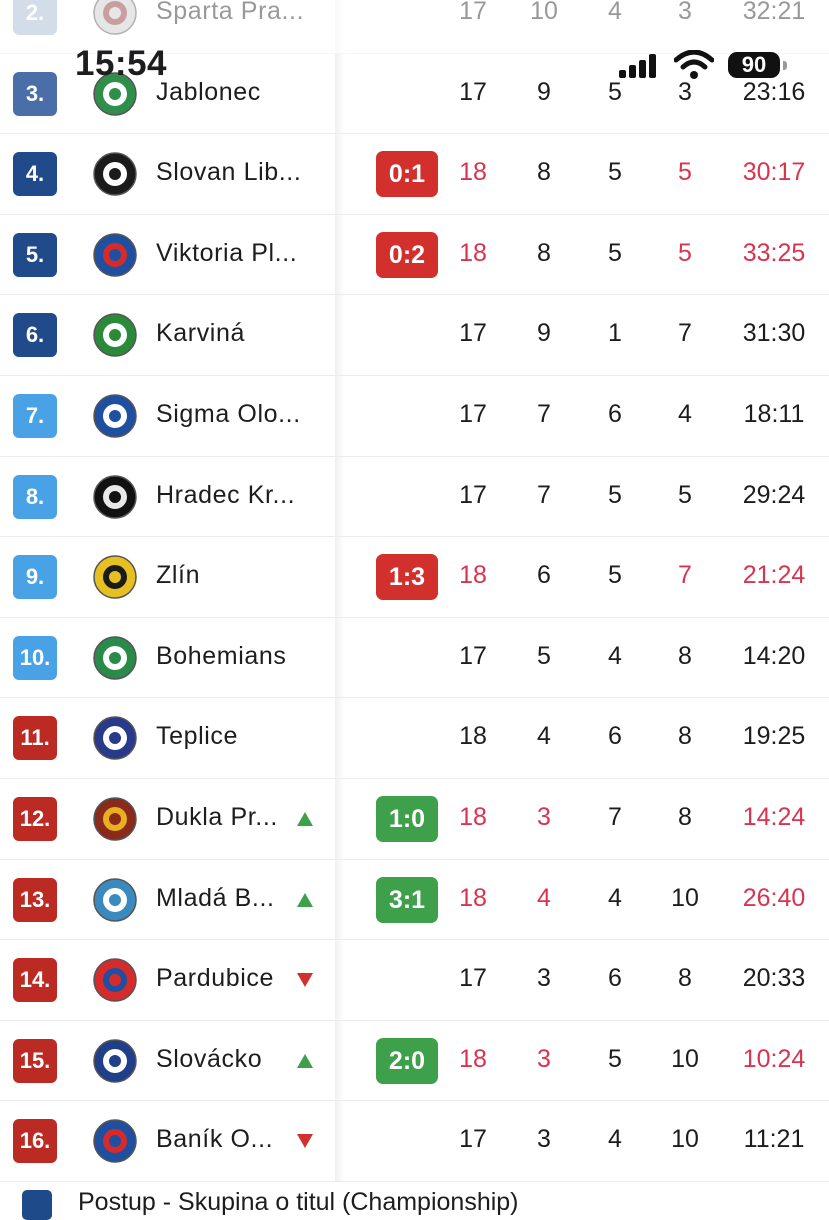  Describe the element at coordinates (115, 18) in the screenshot. I see `sparta-crest-icon` at that location.